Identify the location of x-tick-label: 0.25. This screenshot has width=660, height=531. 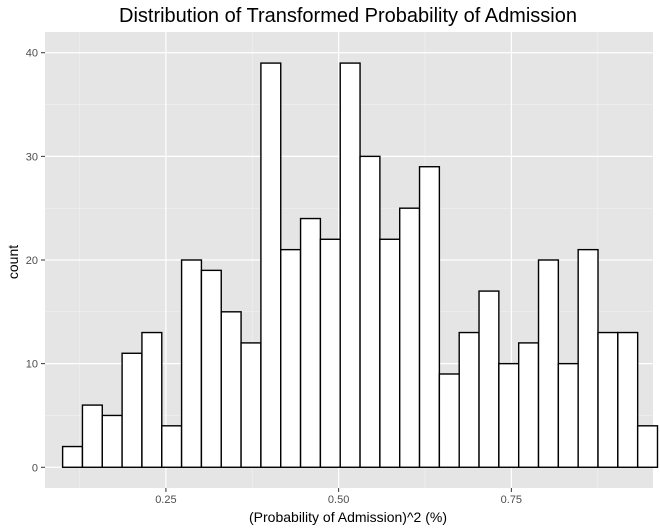
(165, 500).